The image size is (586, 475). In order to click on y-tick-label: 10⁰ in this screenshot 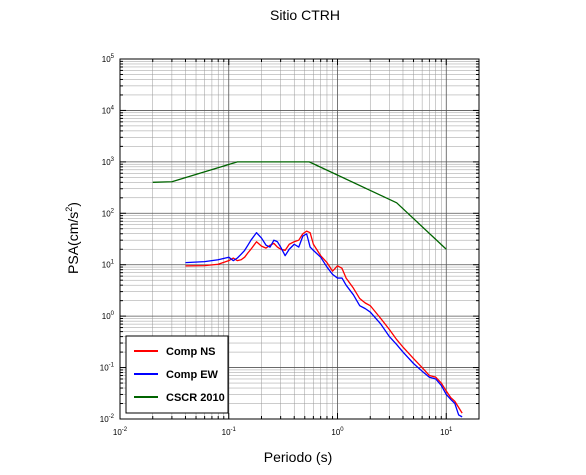, I will do `click(108, 316)`.